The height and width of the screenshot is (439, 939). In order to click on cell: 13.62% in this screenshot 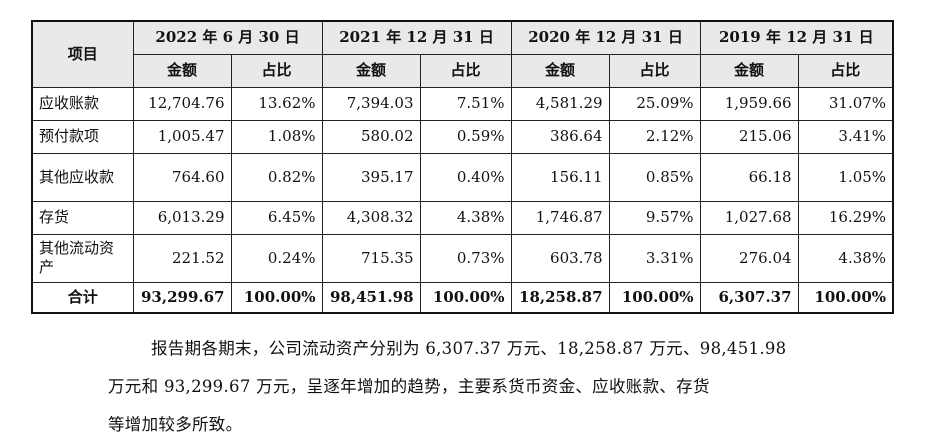, I will do `click(276, 103)`.